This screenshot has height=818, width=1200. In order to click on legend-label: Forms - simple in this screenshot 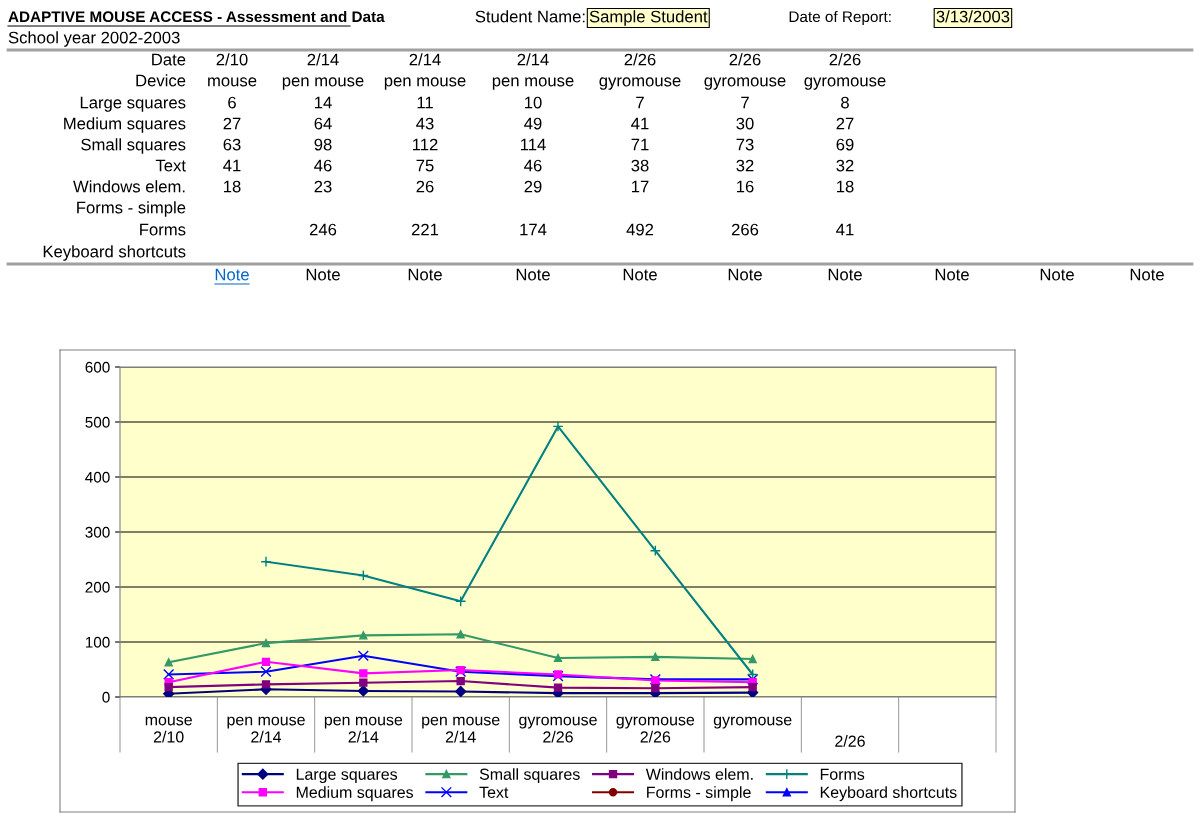, I will do `click(699, 794)`.